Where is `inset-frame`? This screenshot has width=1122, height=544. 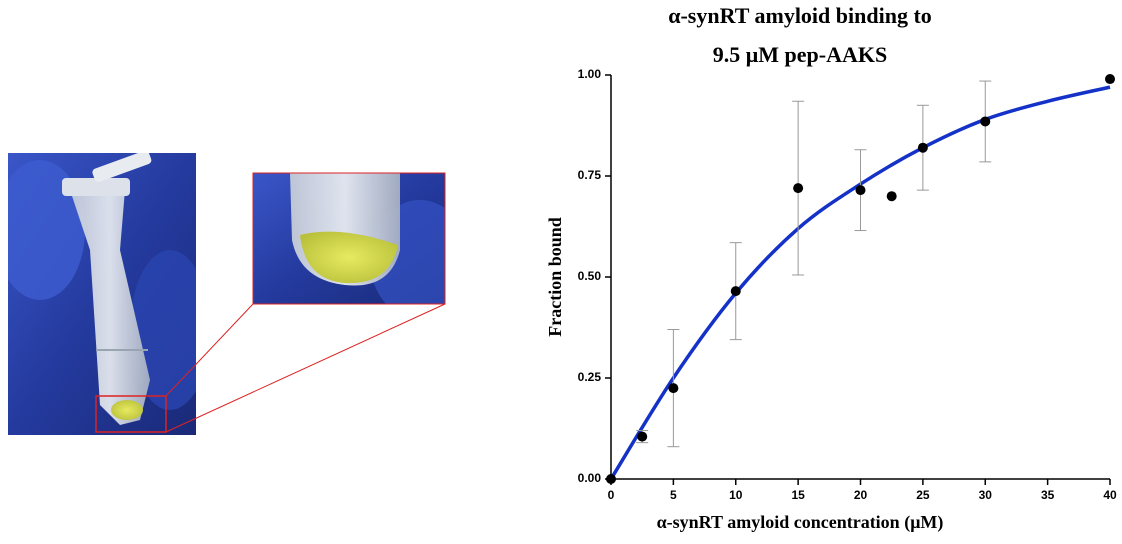
inset-frame is located at coordinates (349, 238).